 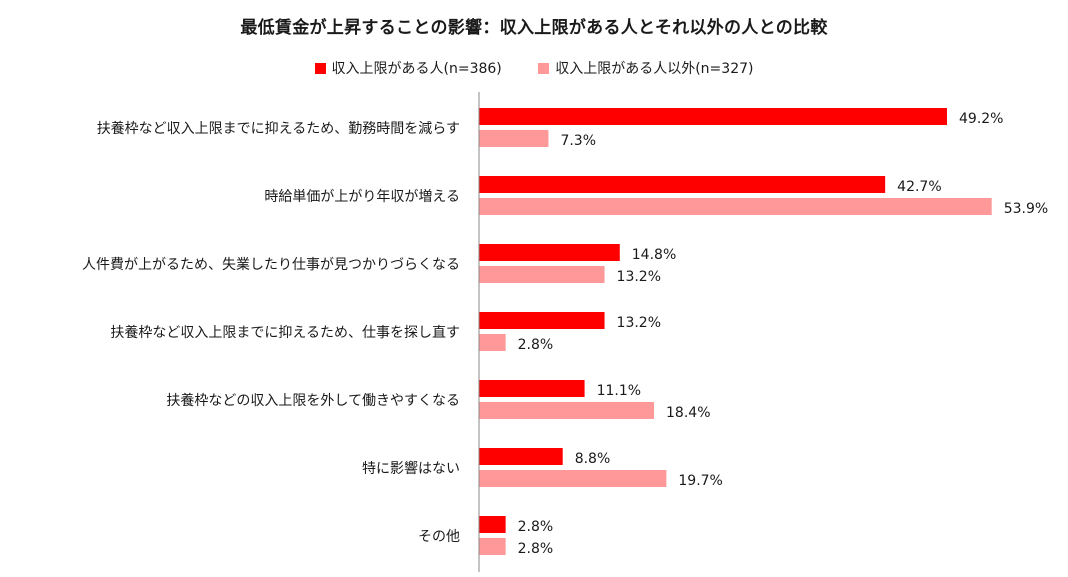 What do you see at coordinates (285, 332) in the screenshot?
I see `category-label: 扶養枠など収入上限までに抑えるため、仕事を探し直す` at bounding box center [285, 332].